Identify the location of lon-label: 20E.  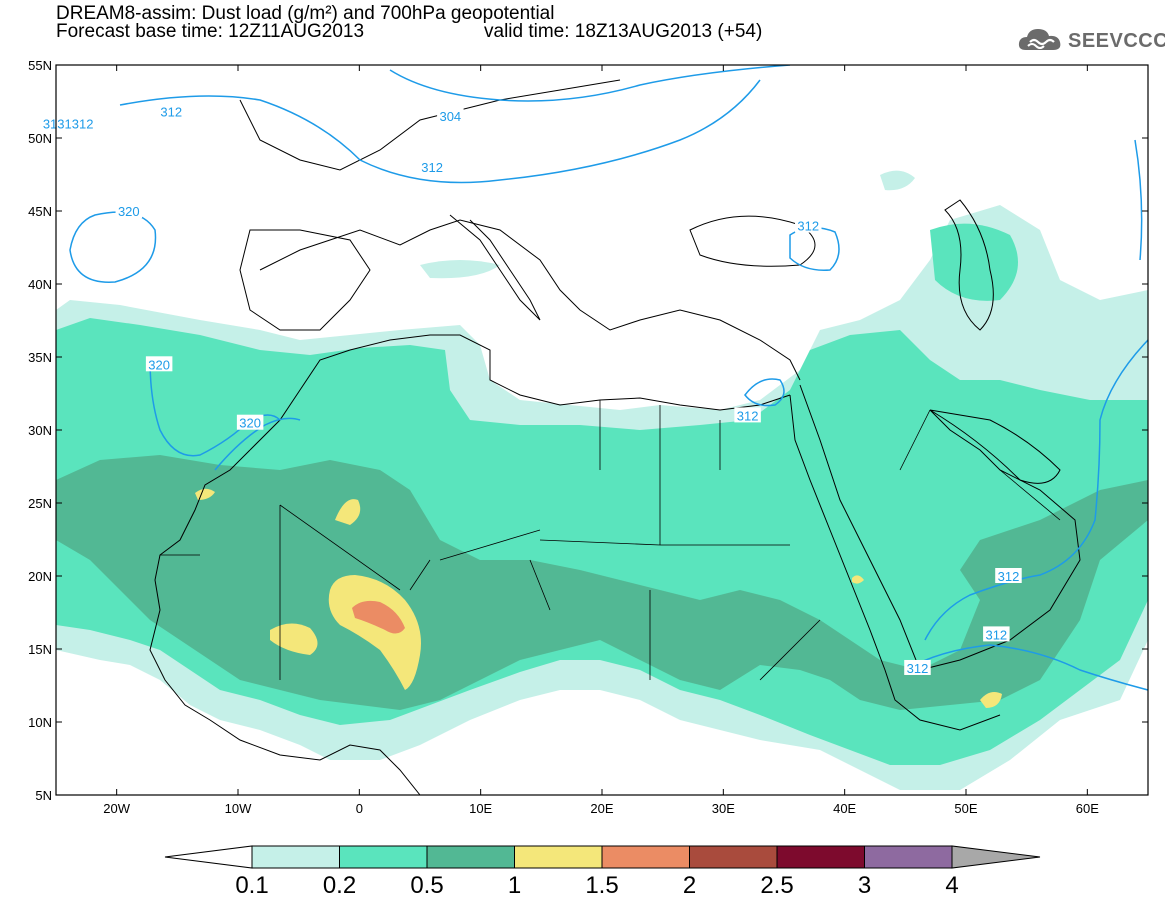
(601, 808).